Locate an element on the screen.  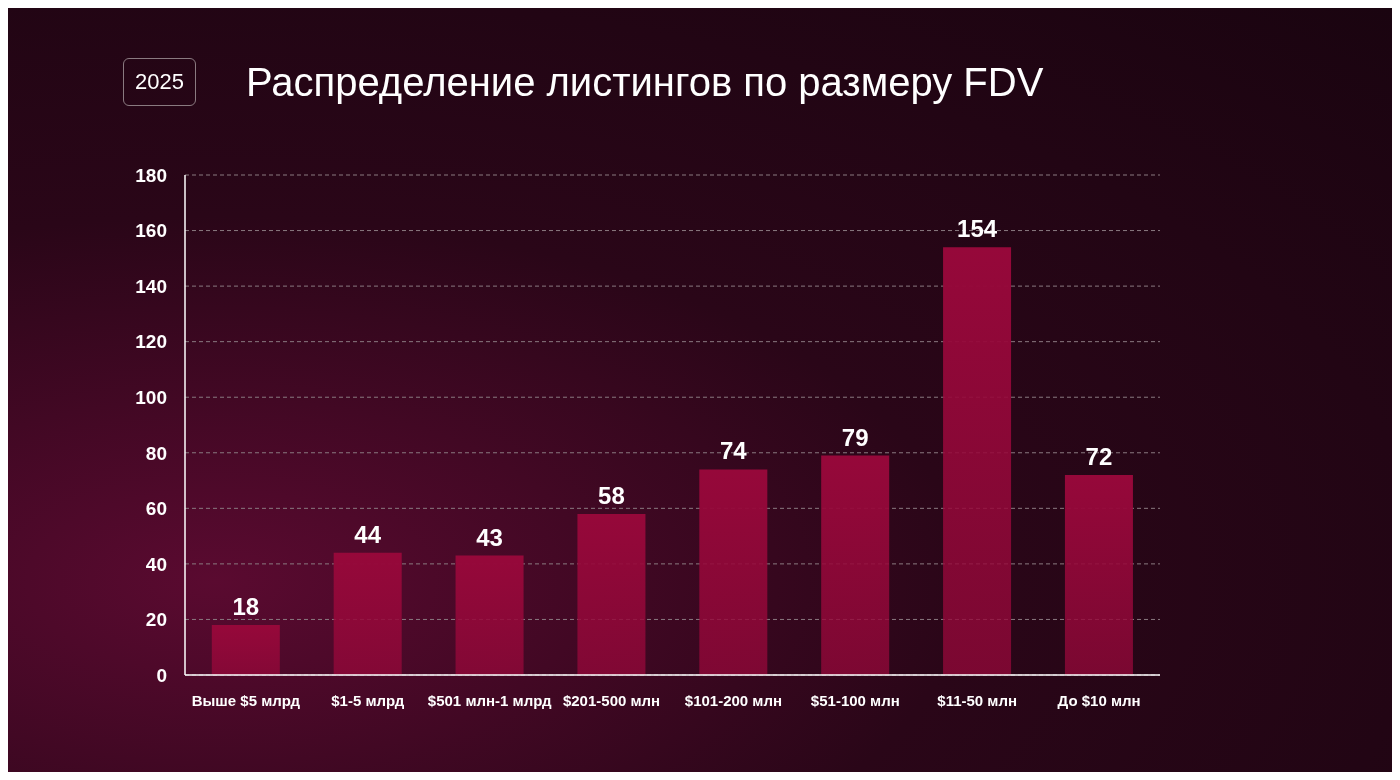
x-tick-label: $1-5 млрд is located at coordinates (368, 700).